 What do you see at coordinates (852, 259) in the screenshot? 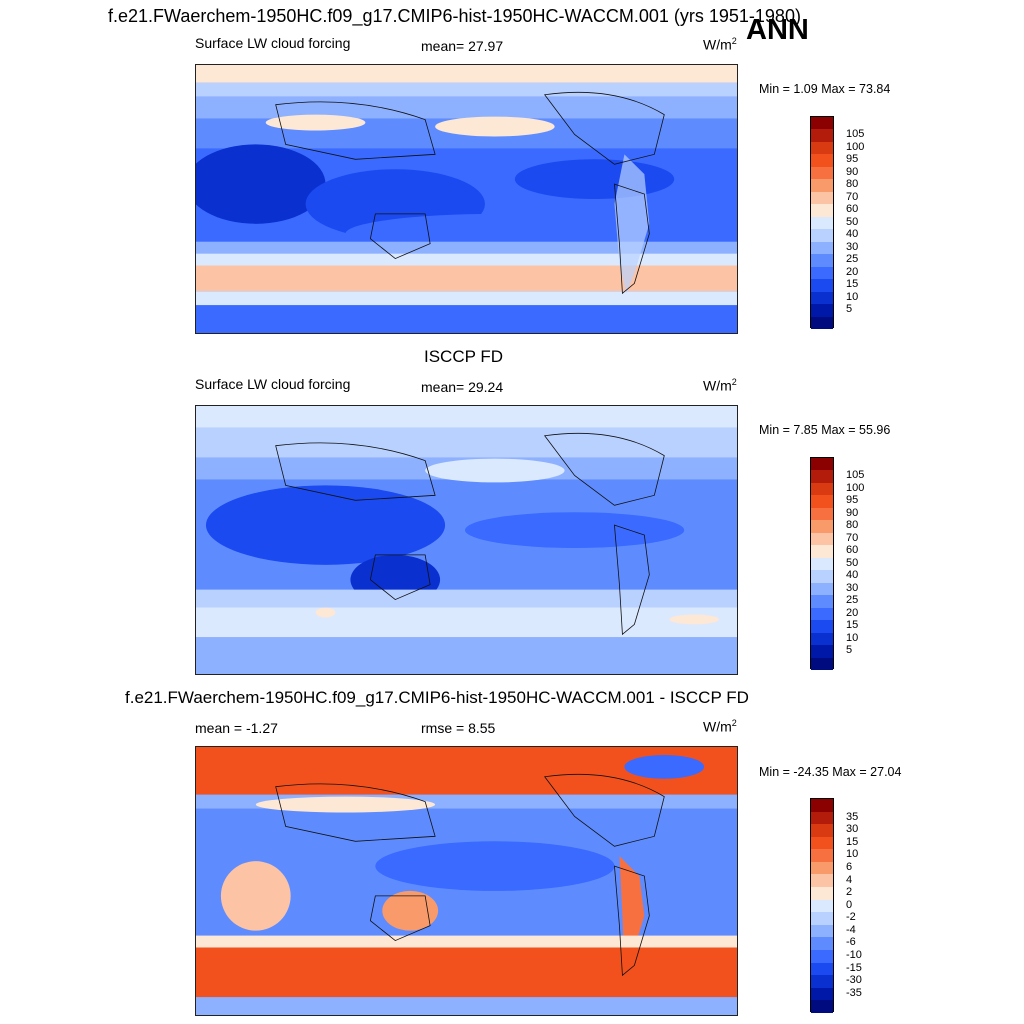
I see `panel1-colorbar-tick: 25` at bounding box center [852, 259].